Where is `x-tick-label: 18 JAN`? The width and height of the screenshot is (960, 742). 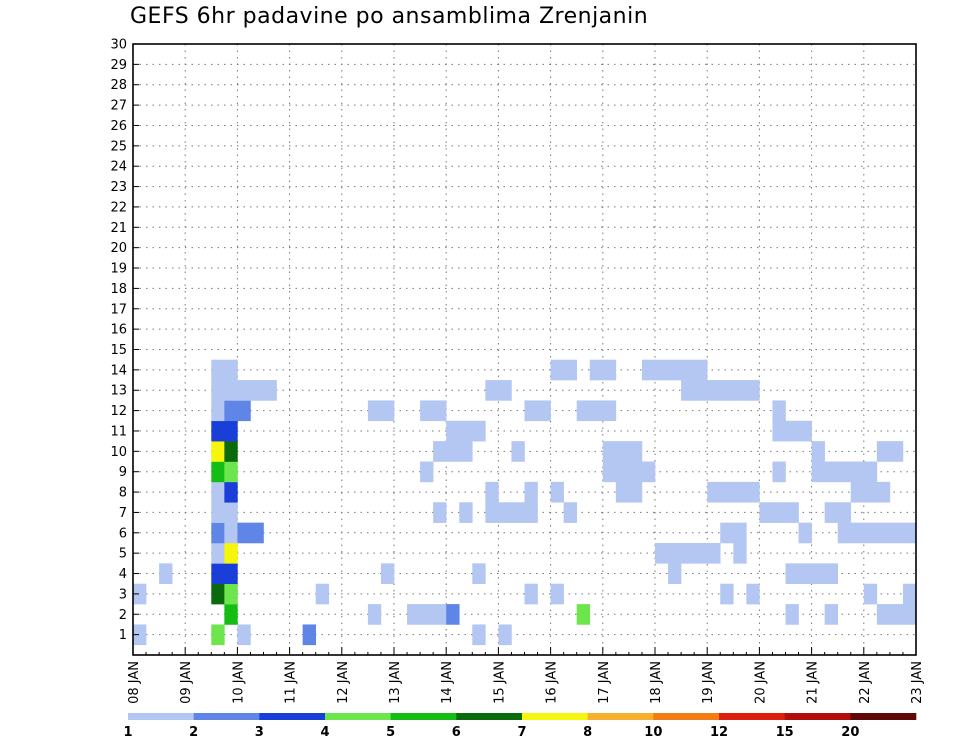
x-tick-label: 18 JAN is located at coordinates (656, 682).